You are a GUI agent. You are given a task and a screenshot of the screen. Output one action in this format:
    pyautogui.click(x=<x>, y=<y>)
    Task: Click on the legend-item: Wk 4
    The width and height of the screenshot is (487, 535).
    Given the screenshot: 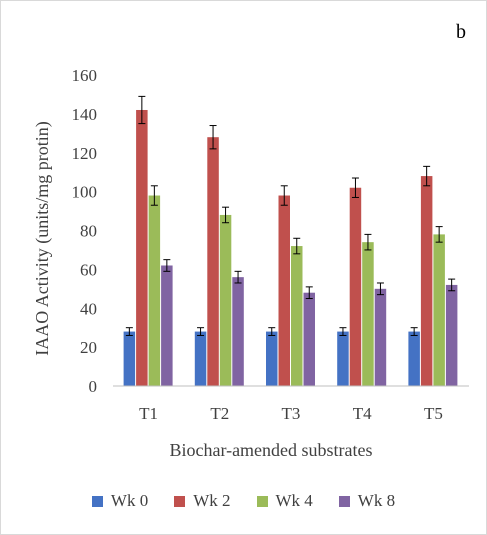 What is the action you would take?
    pyautogui.click(x=284, y=501)
    